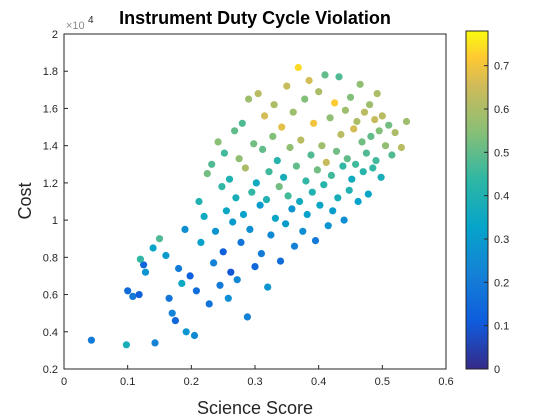 The width and height of the screenshot is (560, 420). What do you see at coordinates (477, 200) in the screenshot?
I see `colorbar` at bounding box center [477, 200].